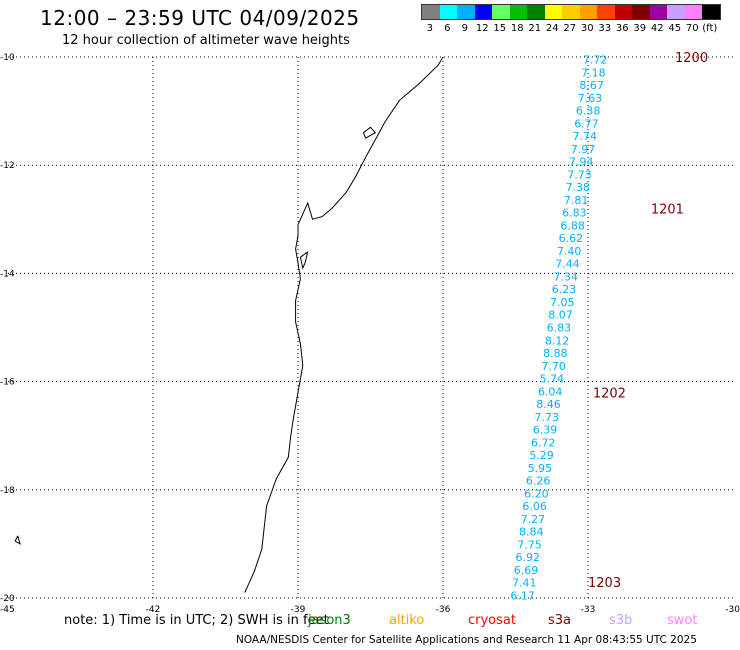  What do you see at coordinates (7, 58) in the screenshot?
I see `y-tick-label: -10` at bounding box center [7, 58].